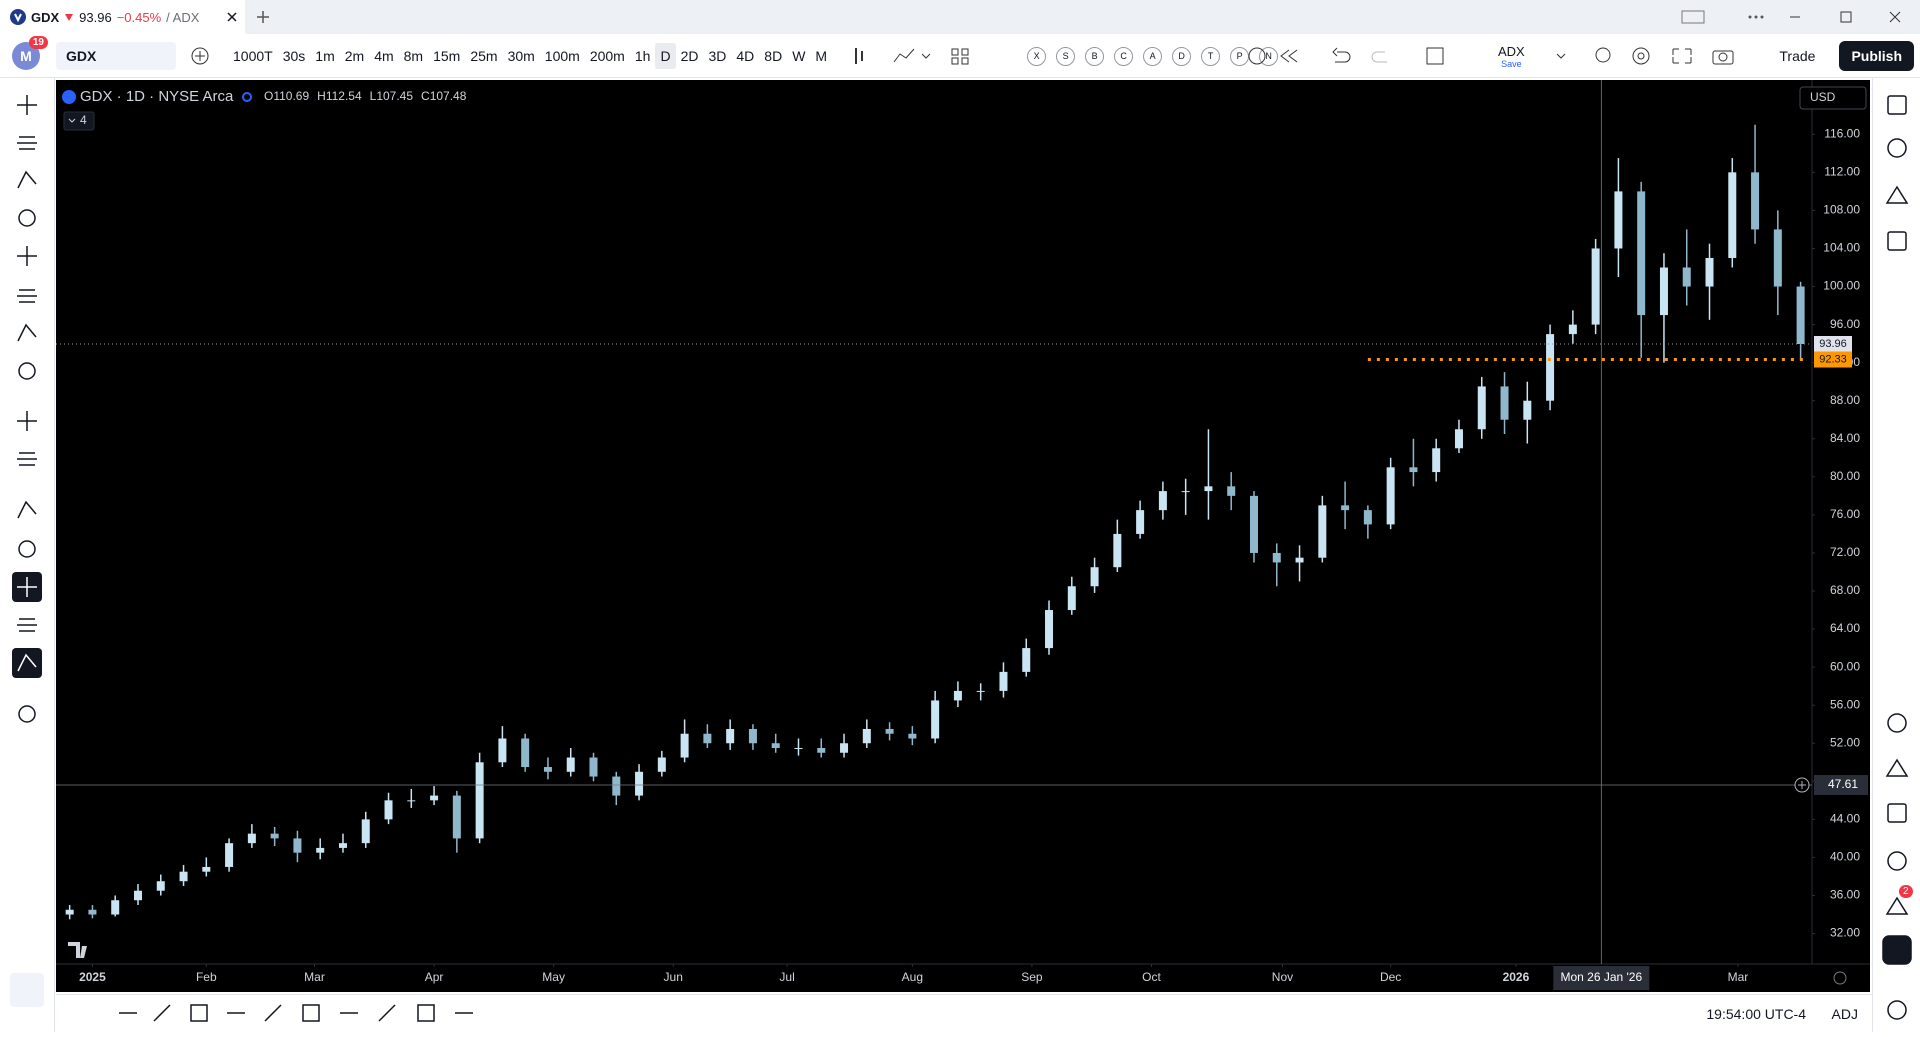  What do you see at coordinates (665, 56) in the screenshot?
I see `interval: D` at bounding box center [665, 56].